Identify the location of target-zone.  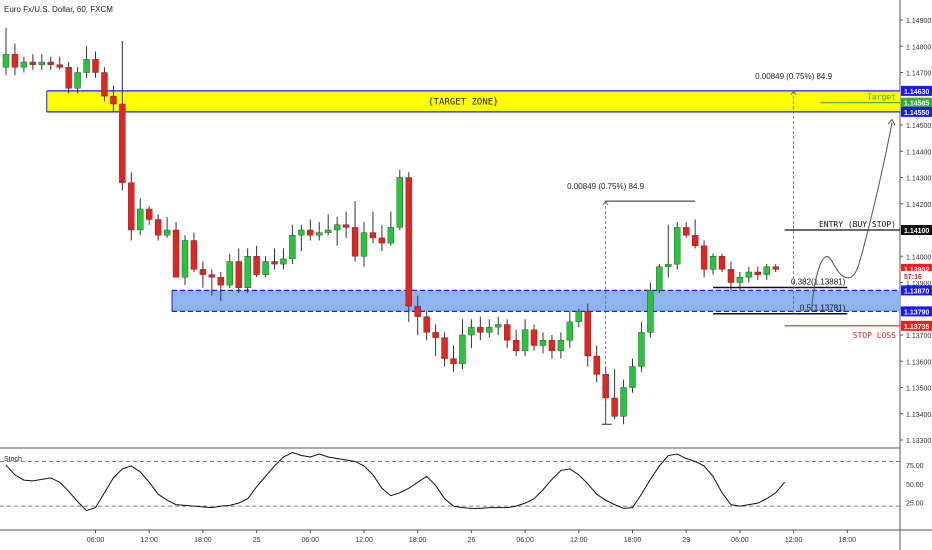
(473, 101).